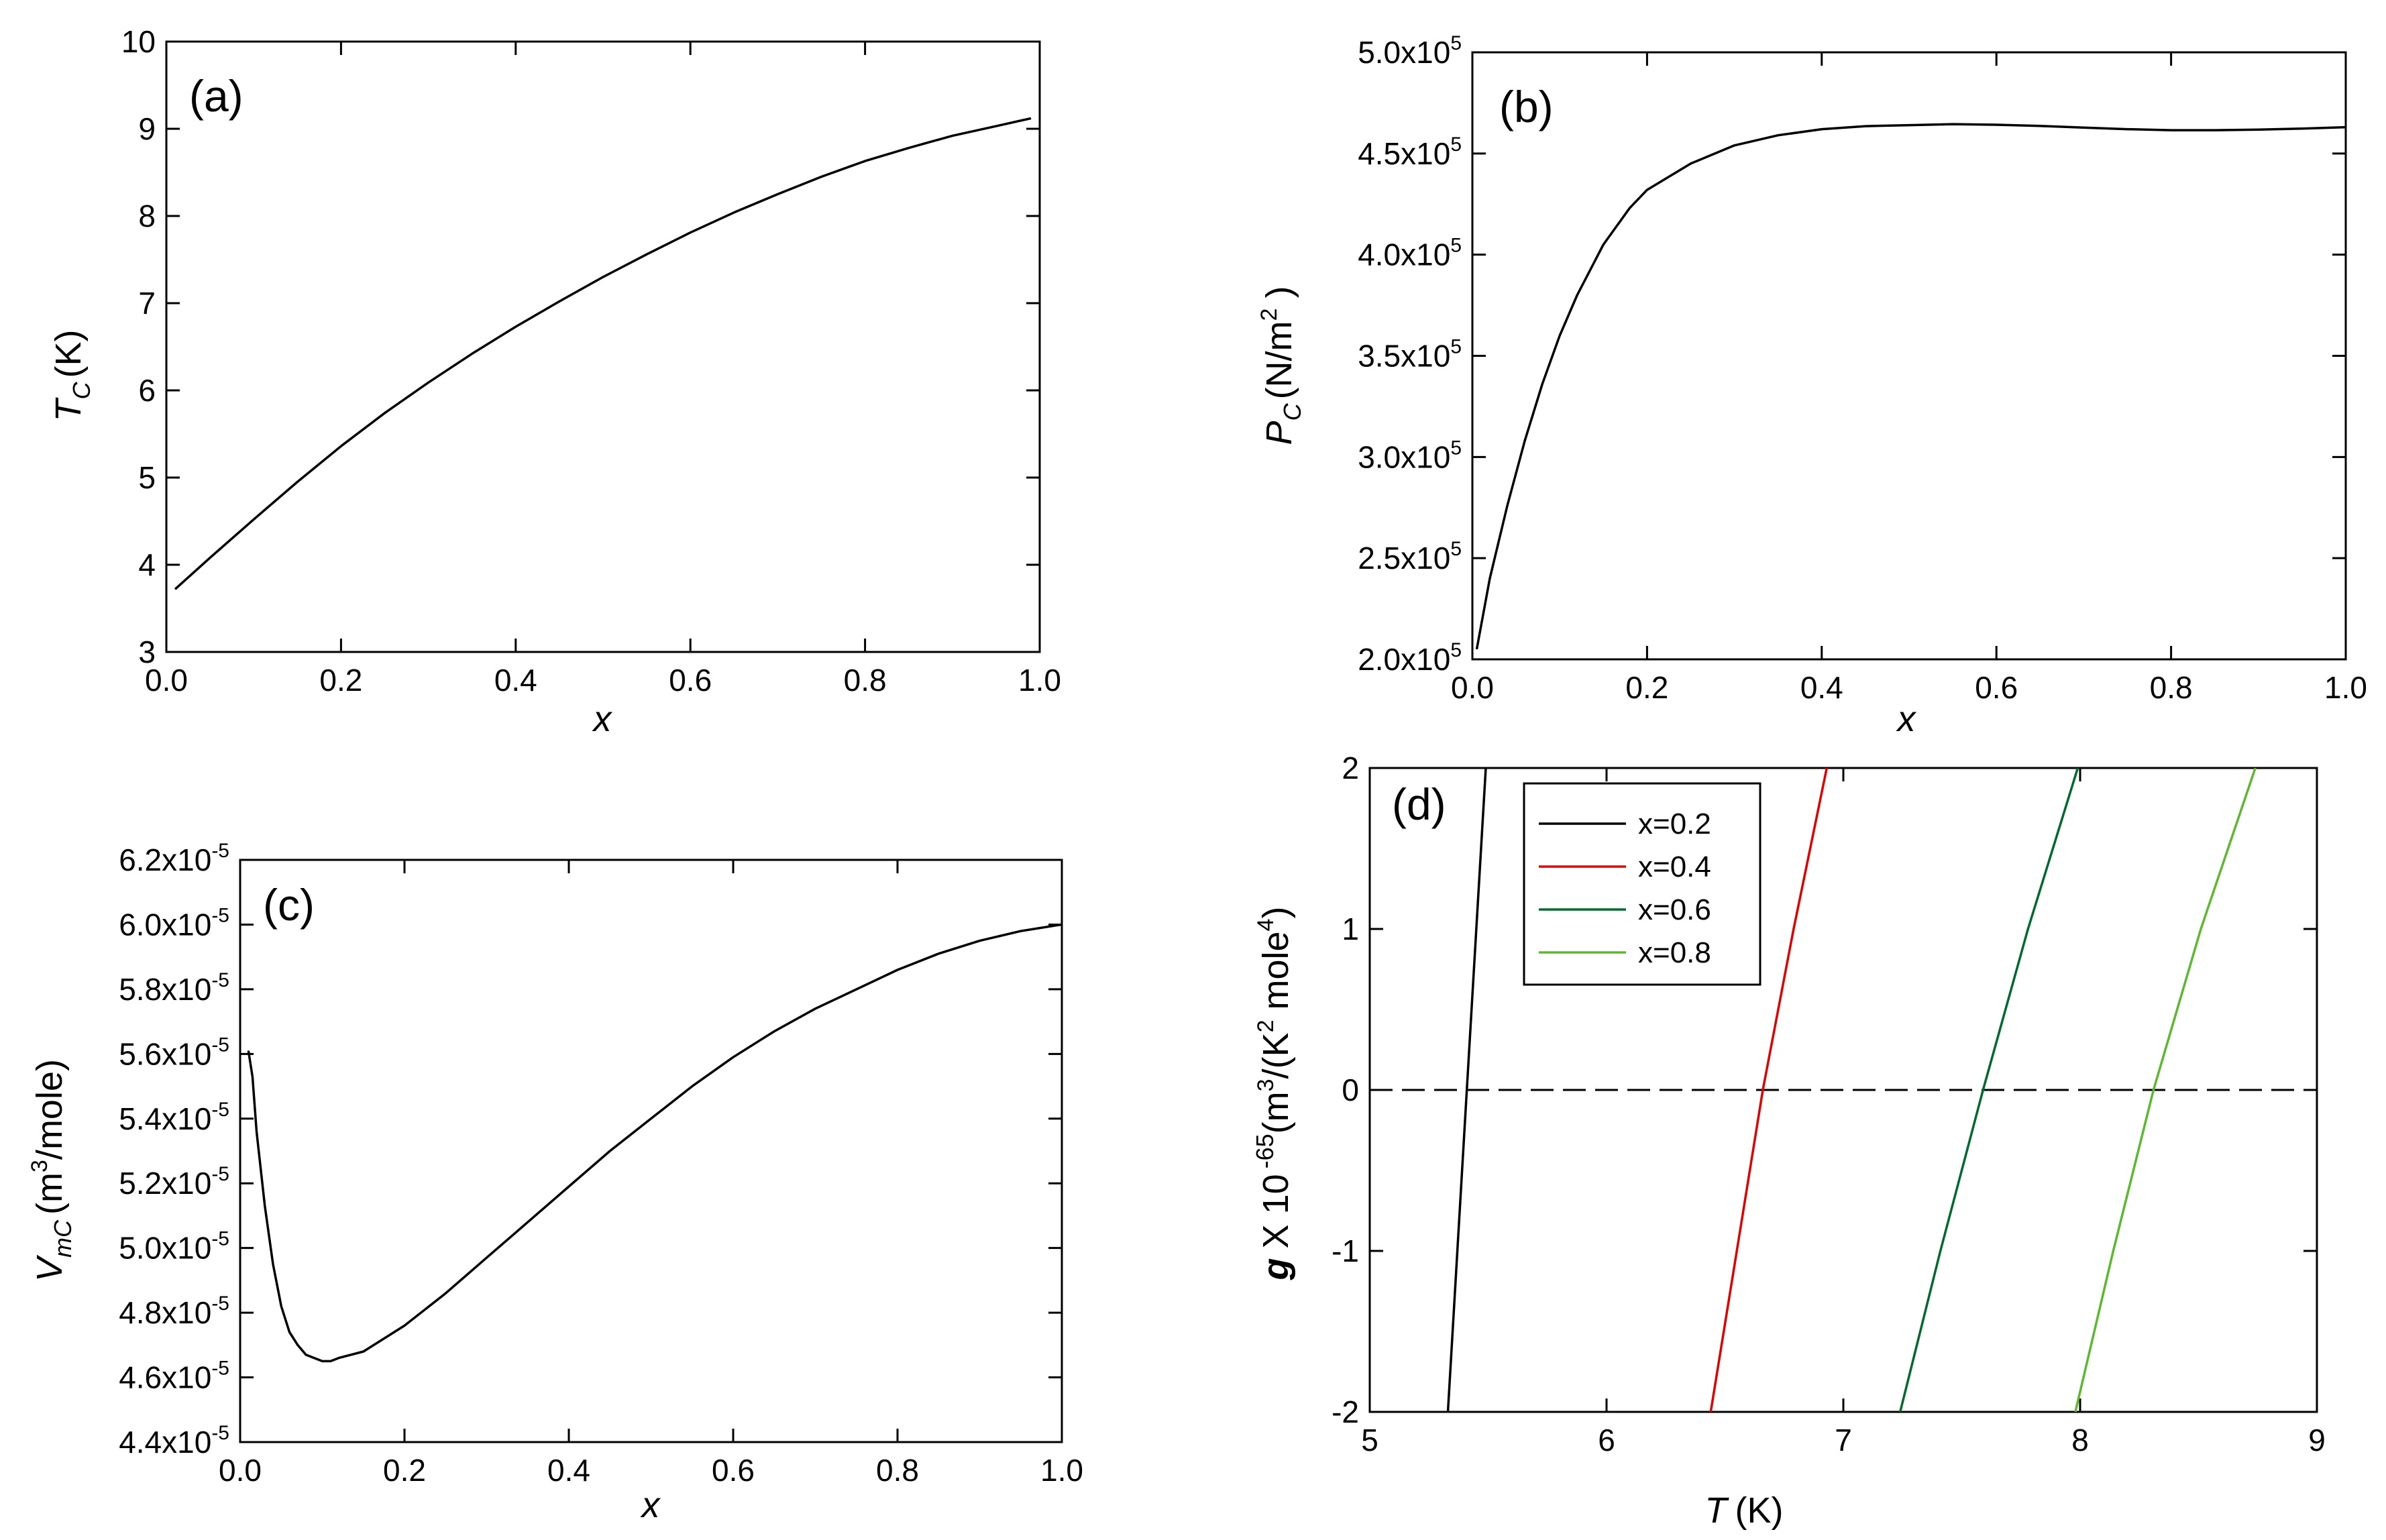  Describe the element at coordinates (147, 216) in the screenshot. I see `y-tick-label: 8` at that location.